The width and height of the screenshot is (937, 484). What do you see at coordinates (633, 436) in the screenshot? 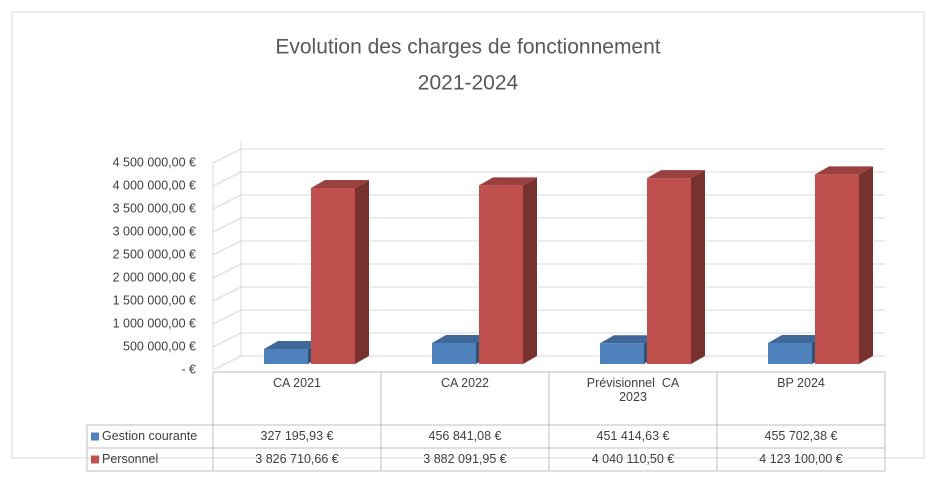
I see `data-label: 451 414,63 €` at bounding box center [633, 436].